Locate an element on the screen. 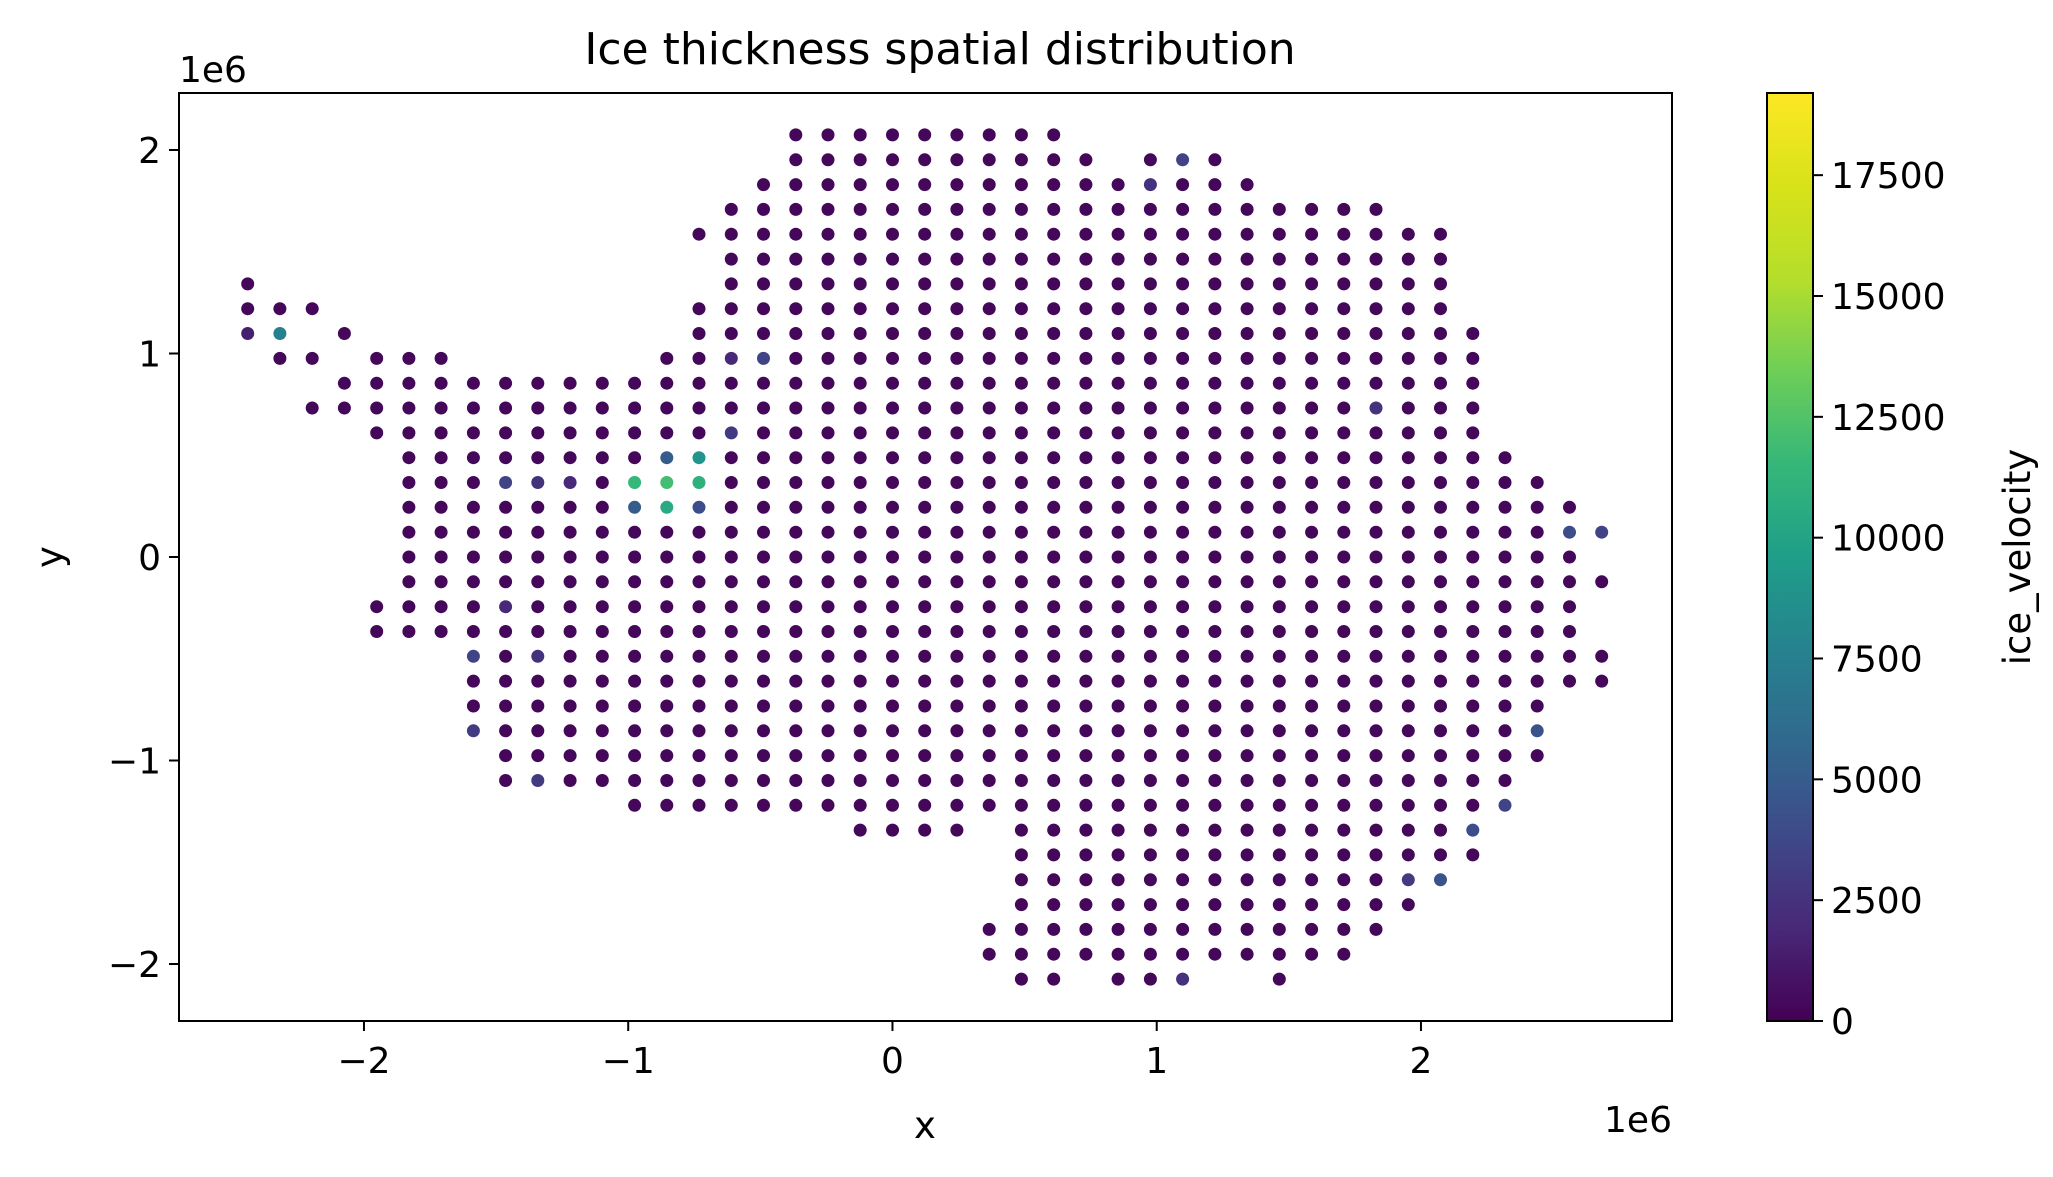 This screenshot has height=1177, width=2053. y-offset-text: 1e6 is located at coordinates (213, 70).